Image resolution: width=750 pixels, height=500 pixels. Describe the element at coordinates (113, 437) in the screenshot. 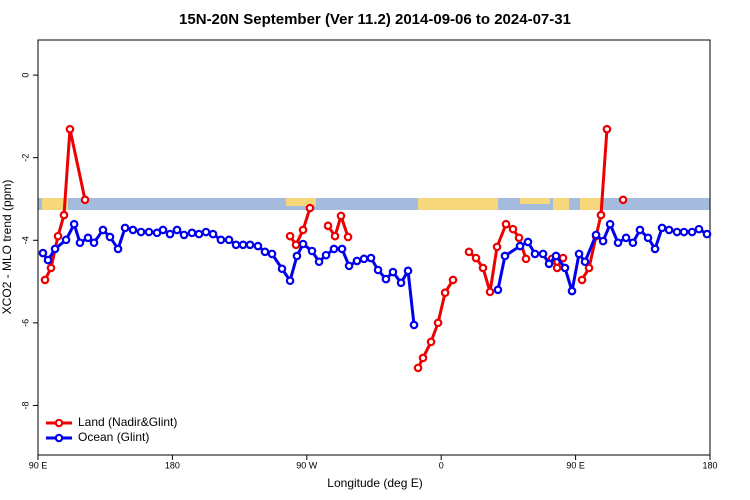

I see `legend-label: Ocean (Glint)` at that location.